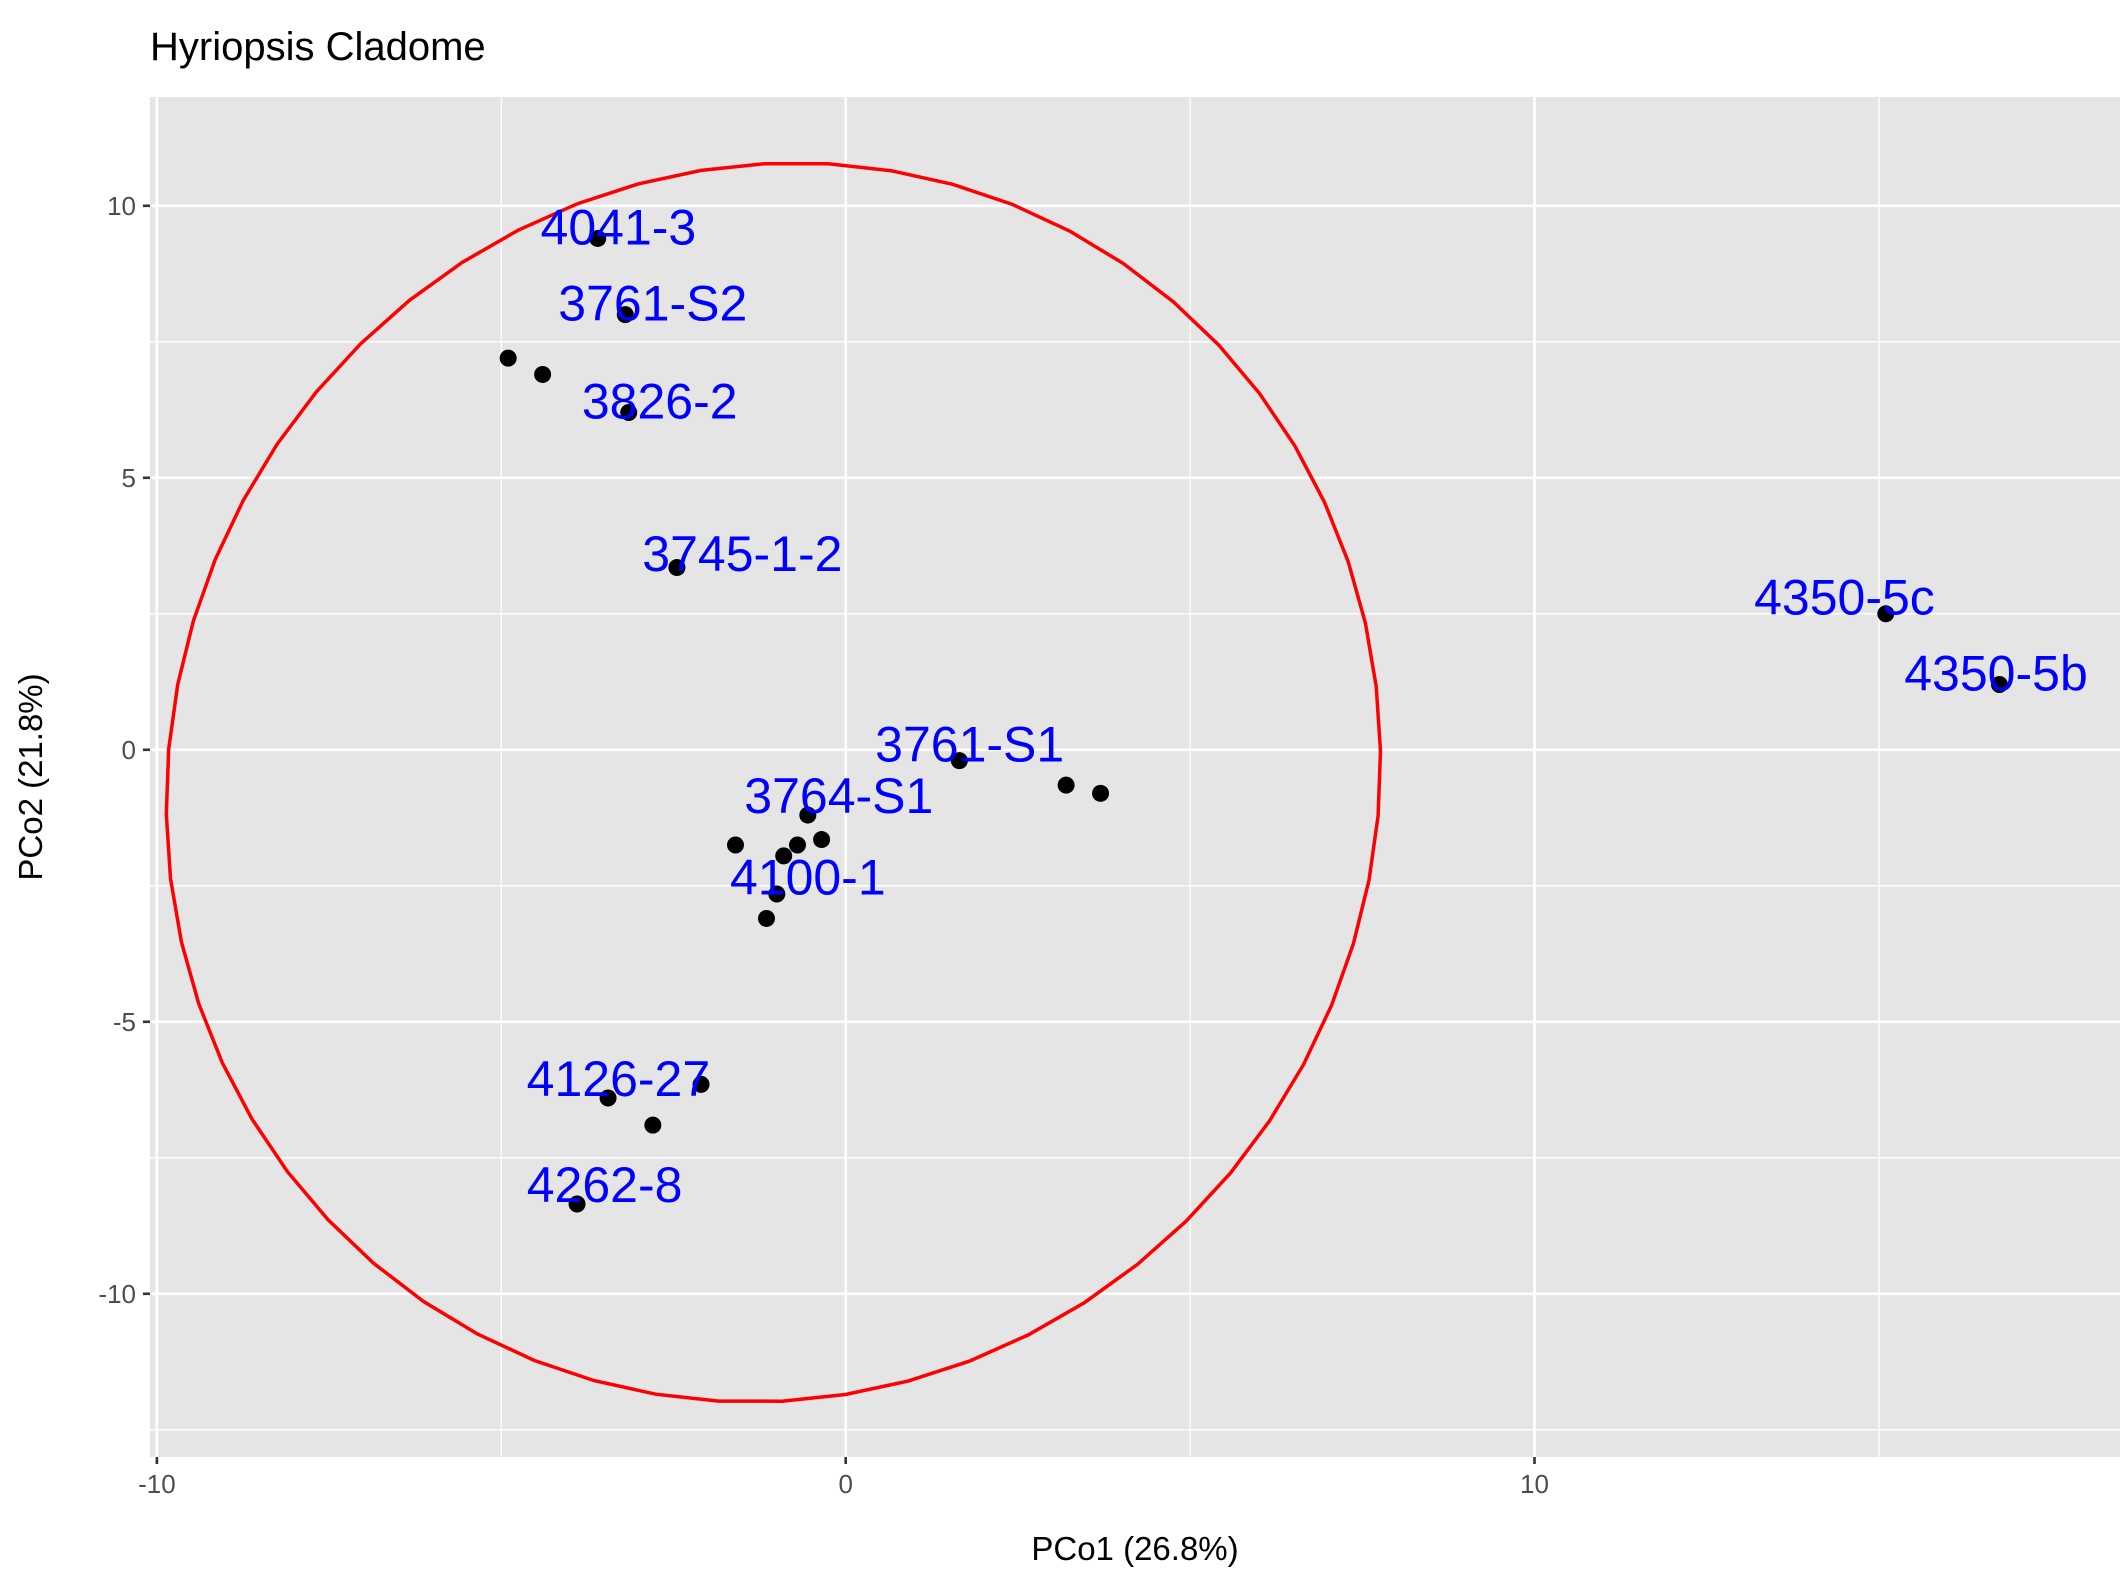  What do you see at coordinates (318, 47) in the screenshot?
I see `chart-title: Hyriopsis Cladome` at bounding box center [318, 47].